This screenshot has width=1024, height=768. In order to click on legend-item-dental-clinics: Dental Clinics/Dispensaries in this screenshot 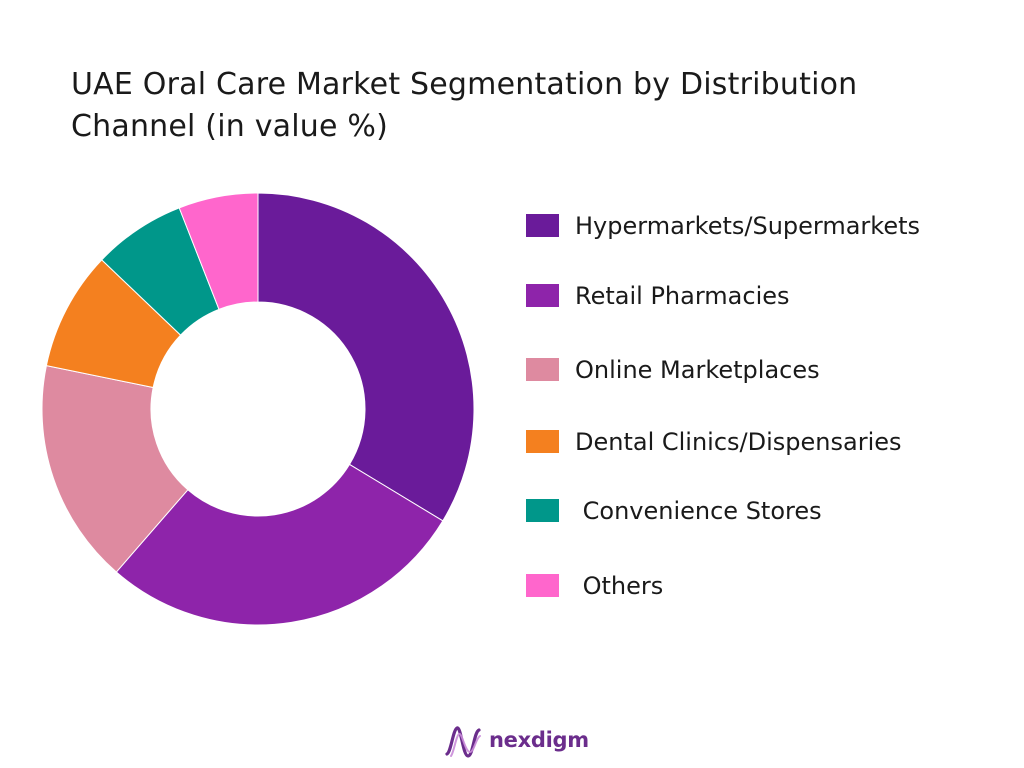, I will do `click(766, 442)`.